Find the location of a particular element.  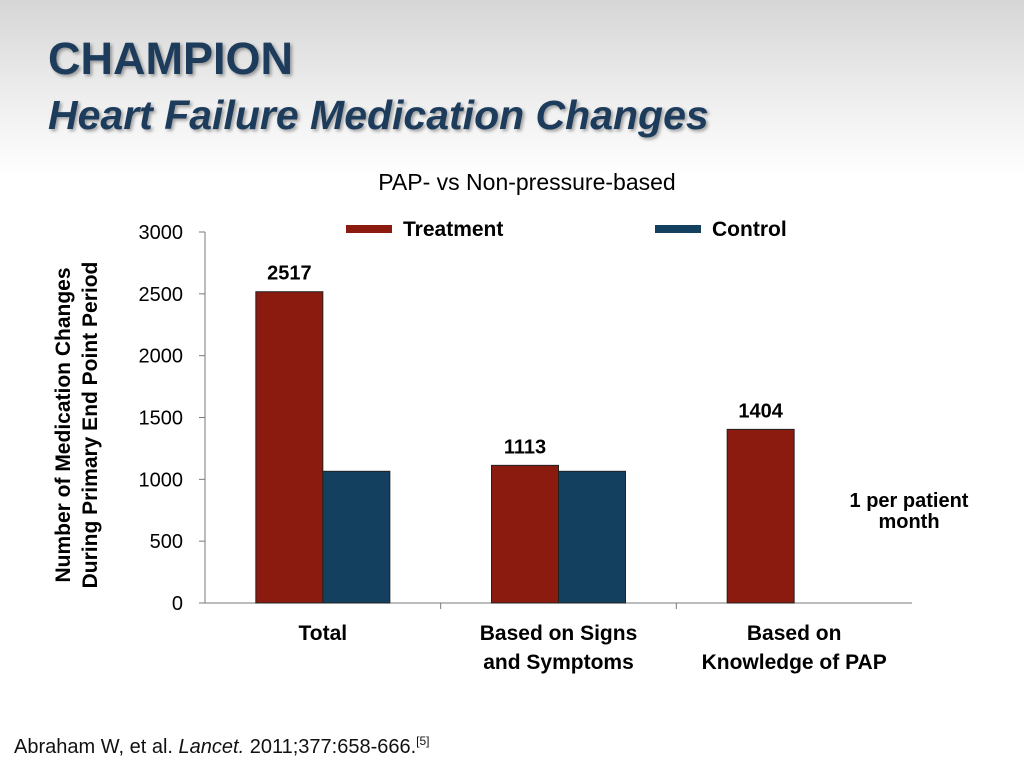

y-tick-label: 1000 is located at coordinates (161, 480).